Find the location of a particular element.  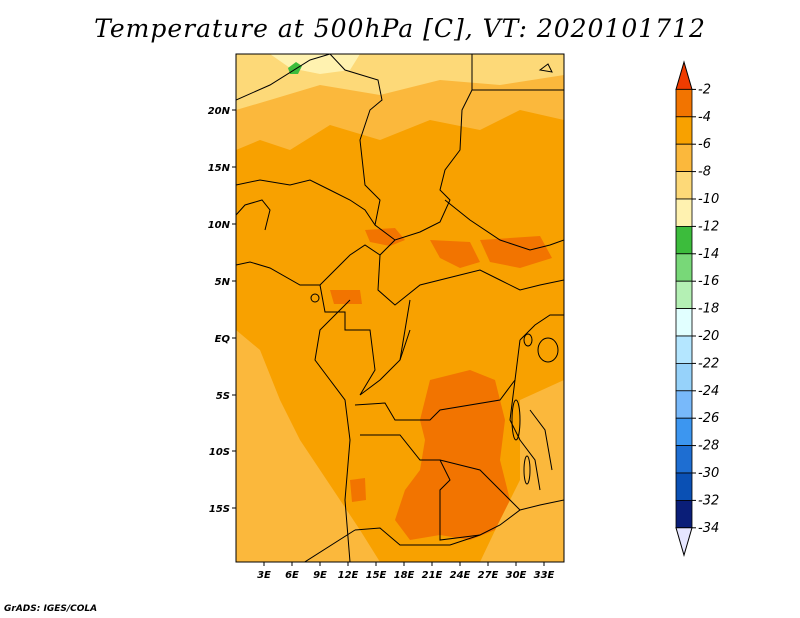

colorbar-label: -8 is located at coordinates (704, 172).